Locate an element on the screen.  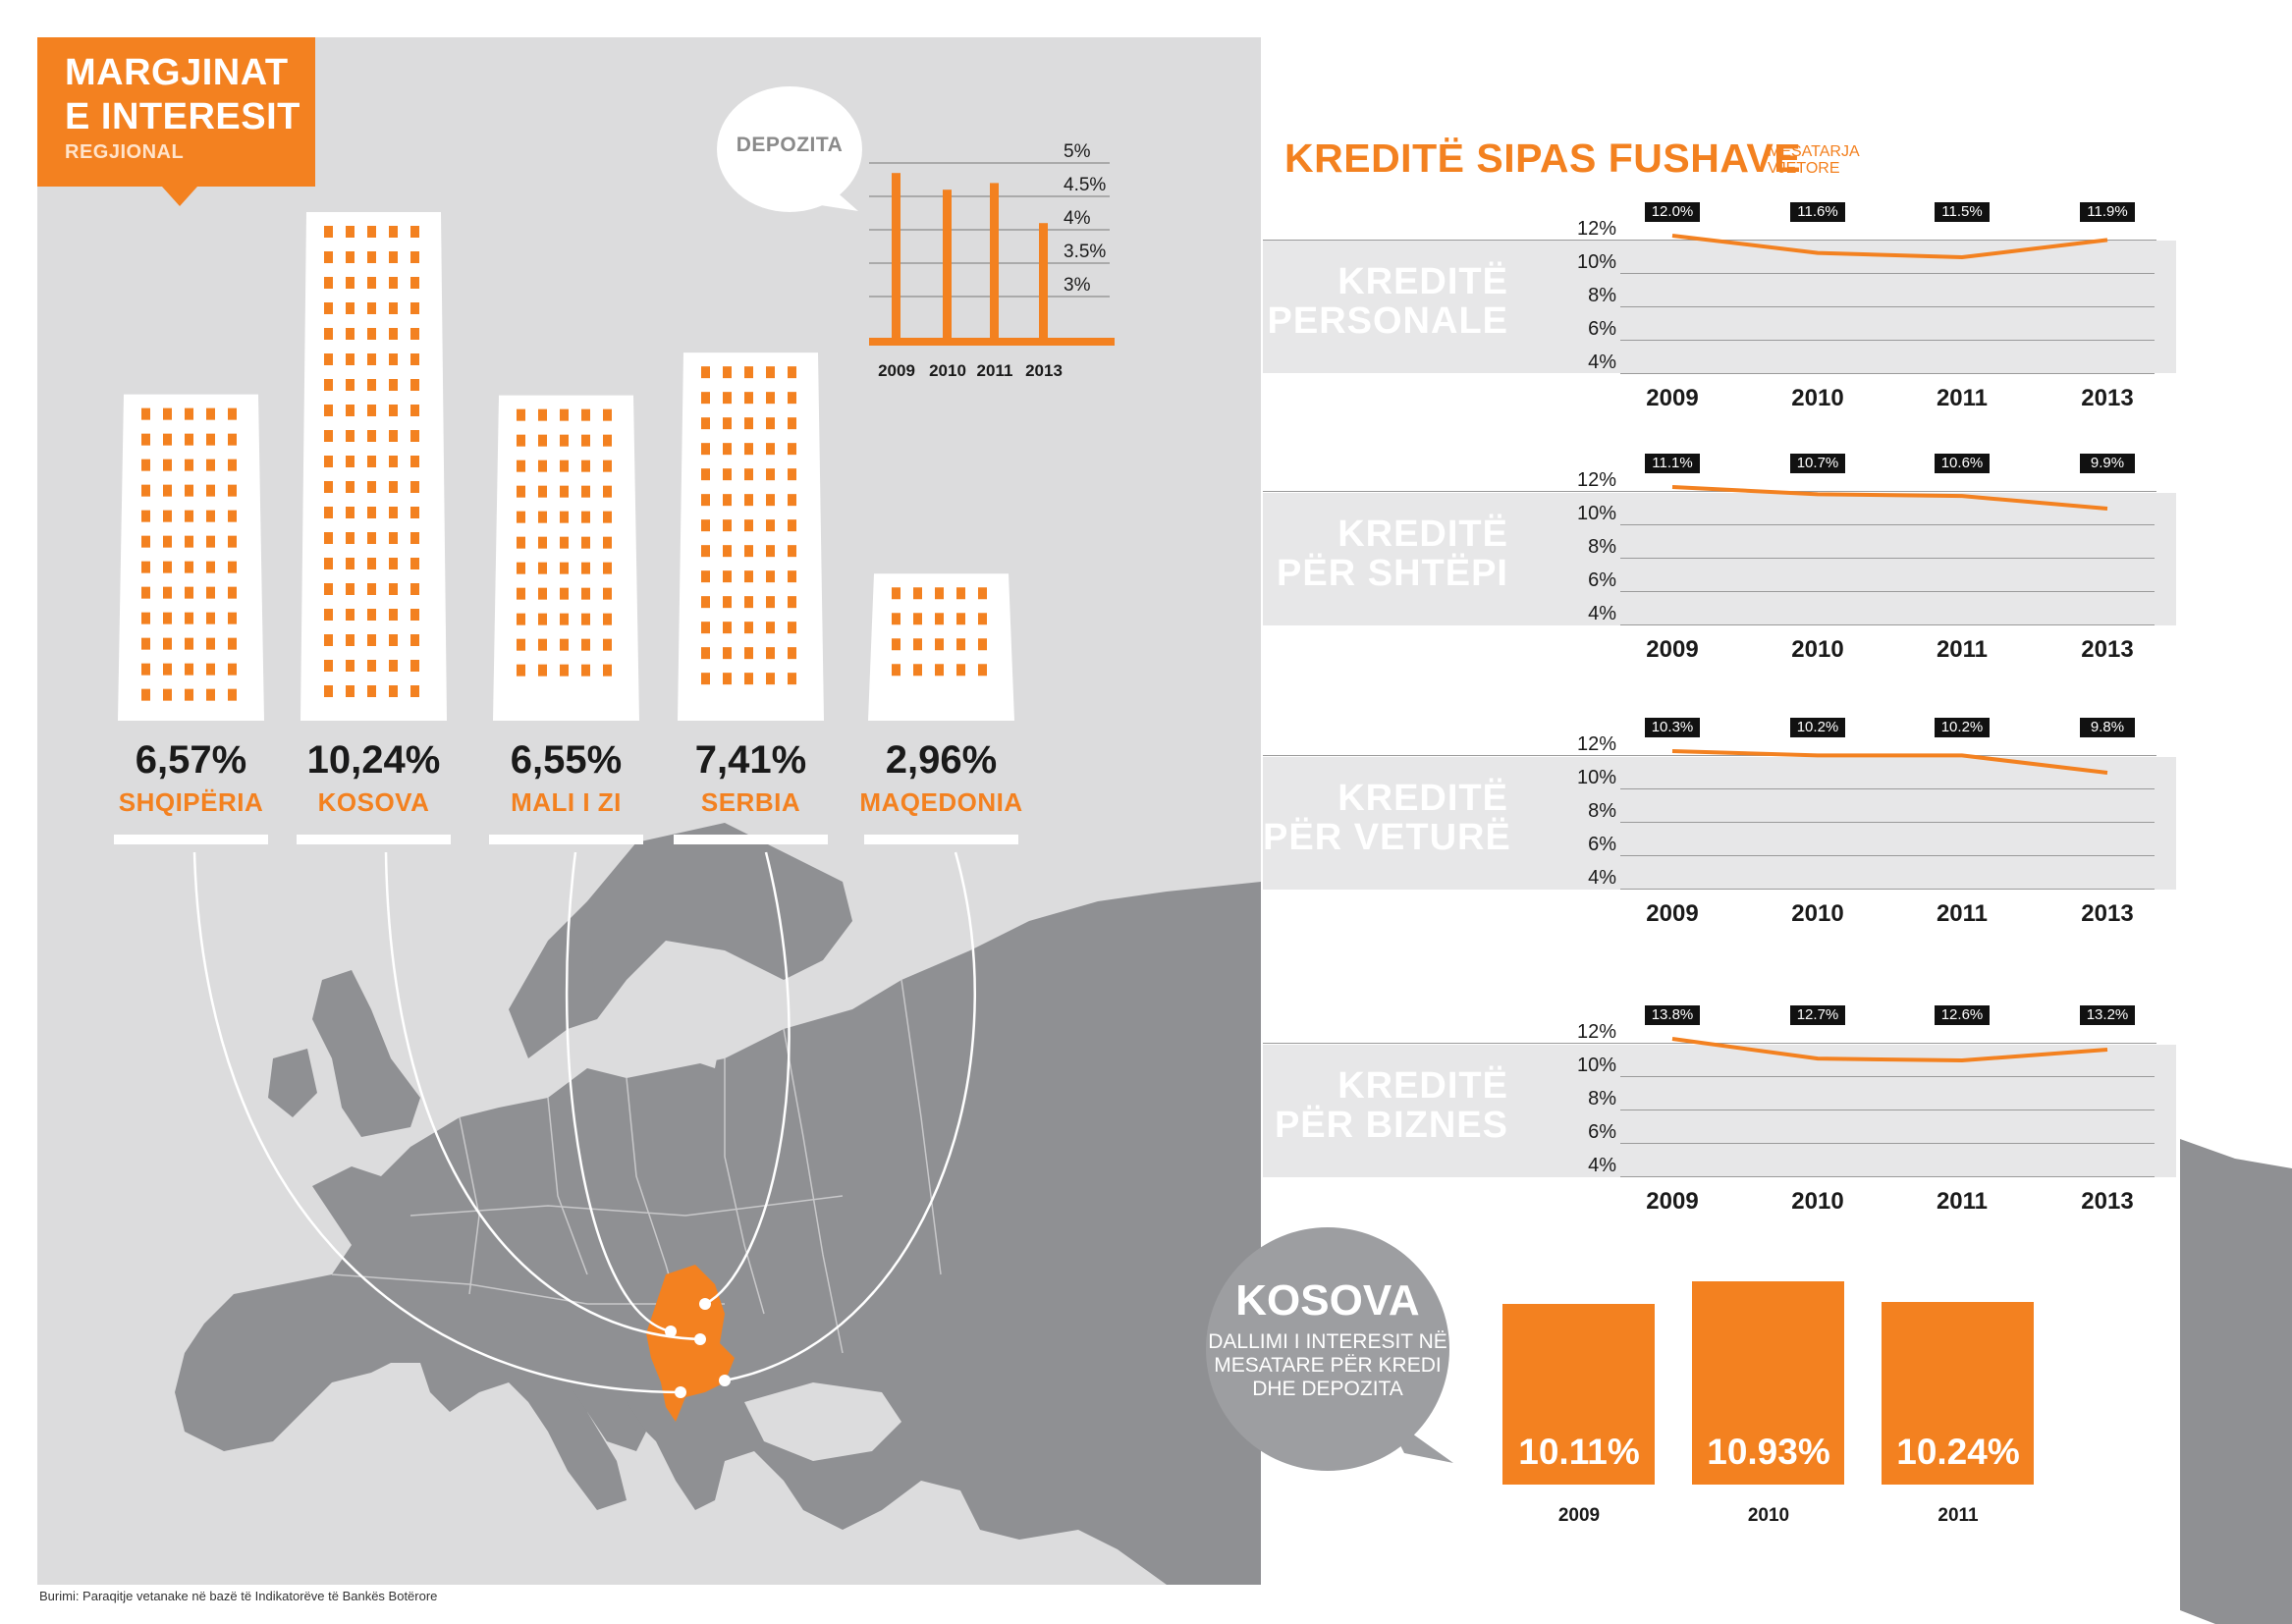
deposit-tick-label: 5% is located at coordinates (1077, 151).